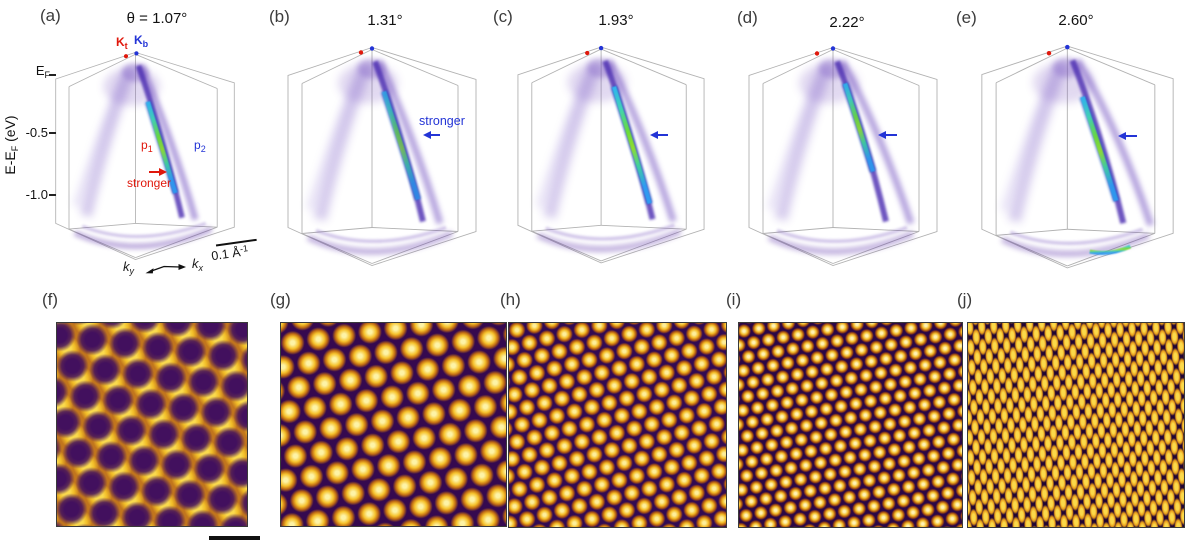 The image size is (1191, 546). I want to click on band-p1-sub: 1, so click(150, 149).